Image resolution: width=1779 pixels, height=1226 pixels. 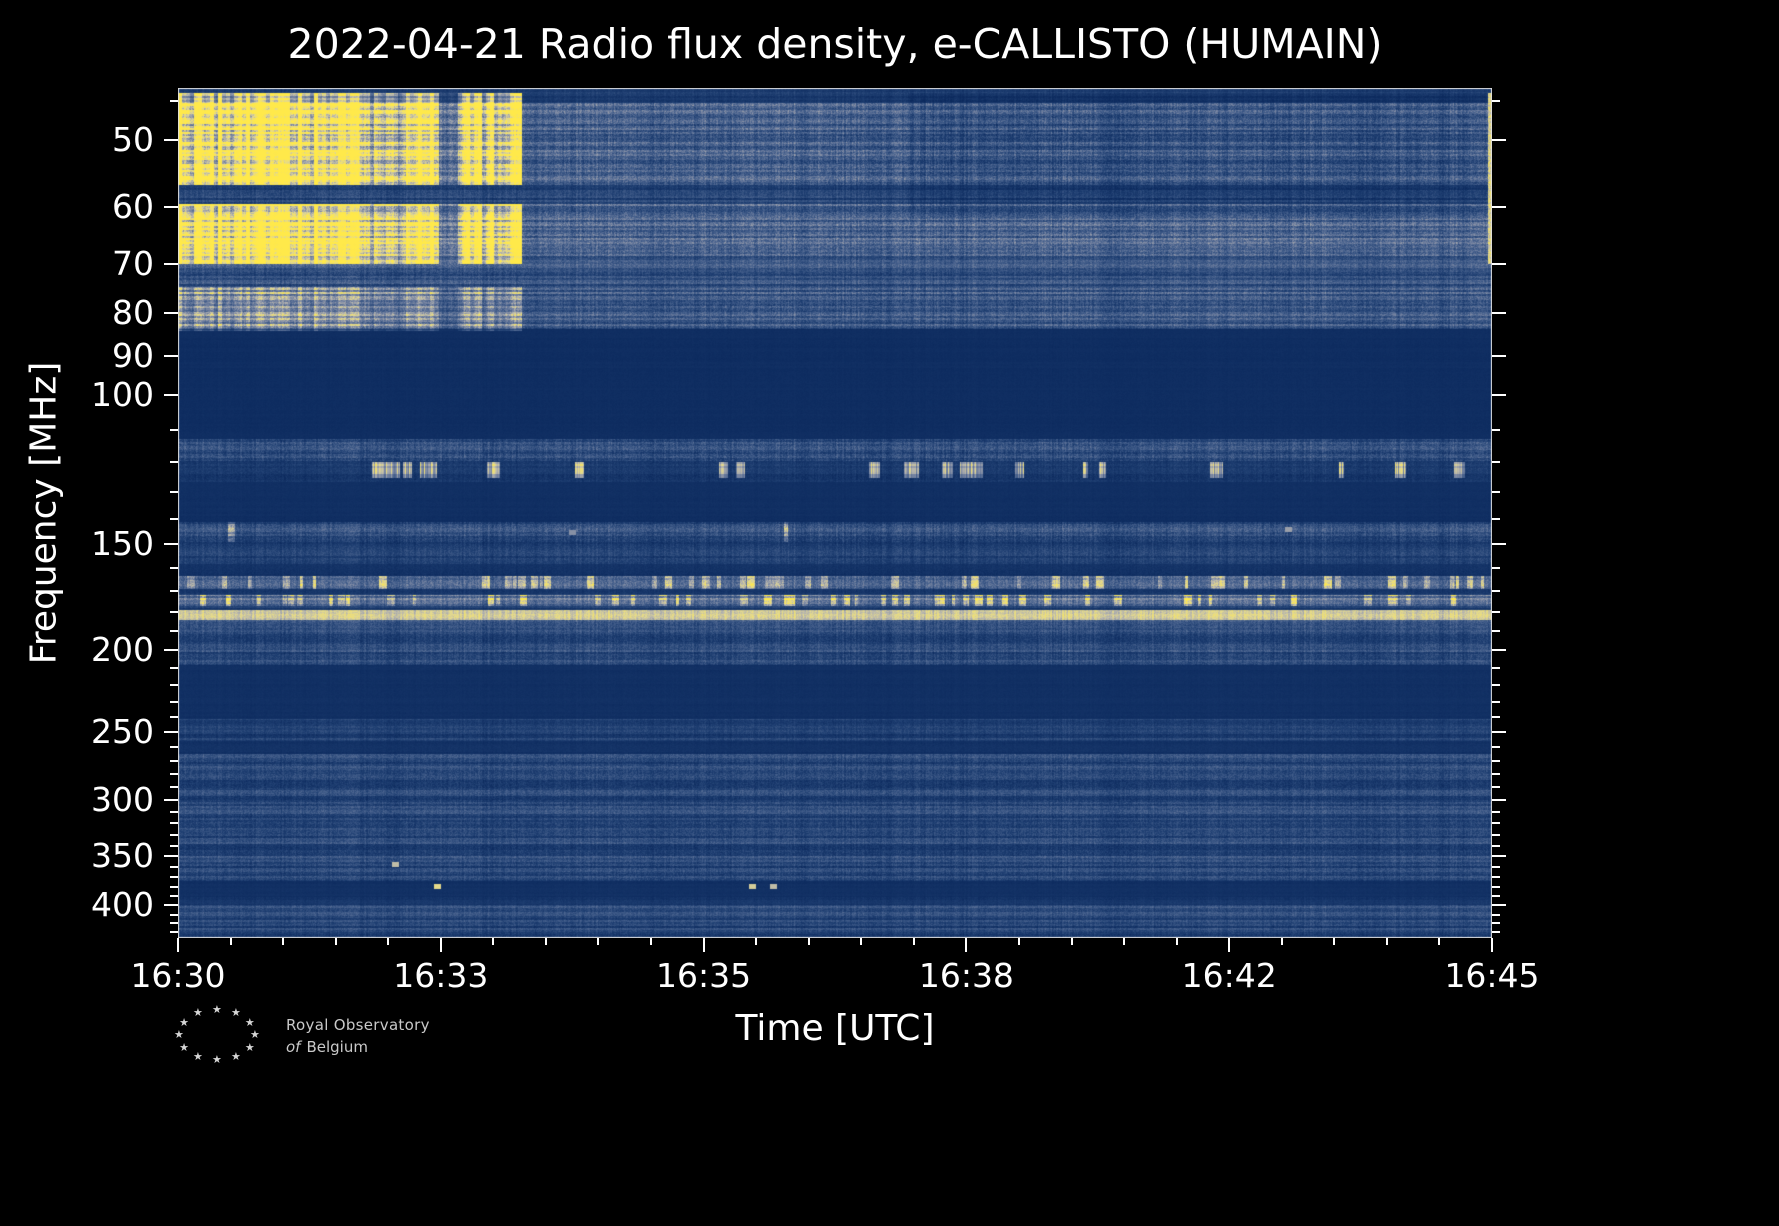 I want to click on x-tick-label: 16:42, so click(x=1229, y=975).